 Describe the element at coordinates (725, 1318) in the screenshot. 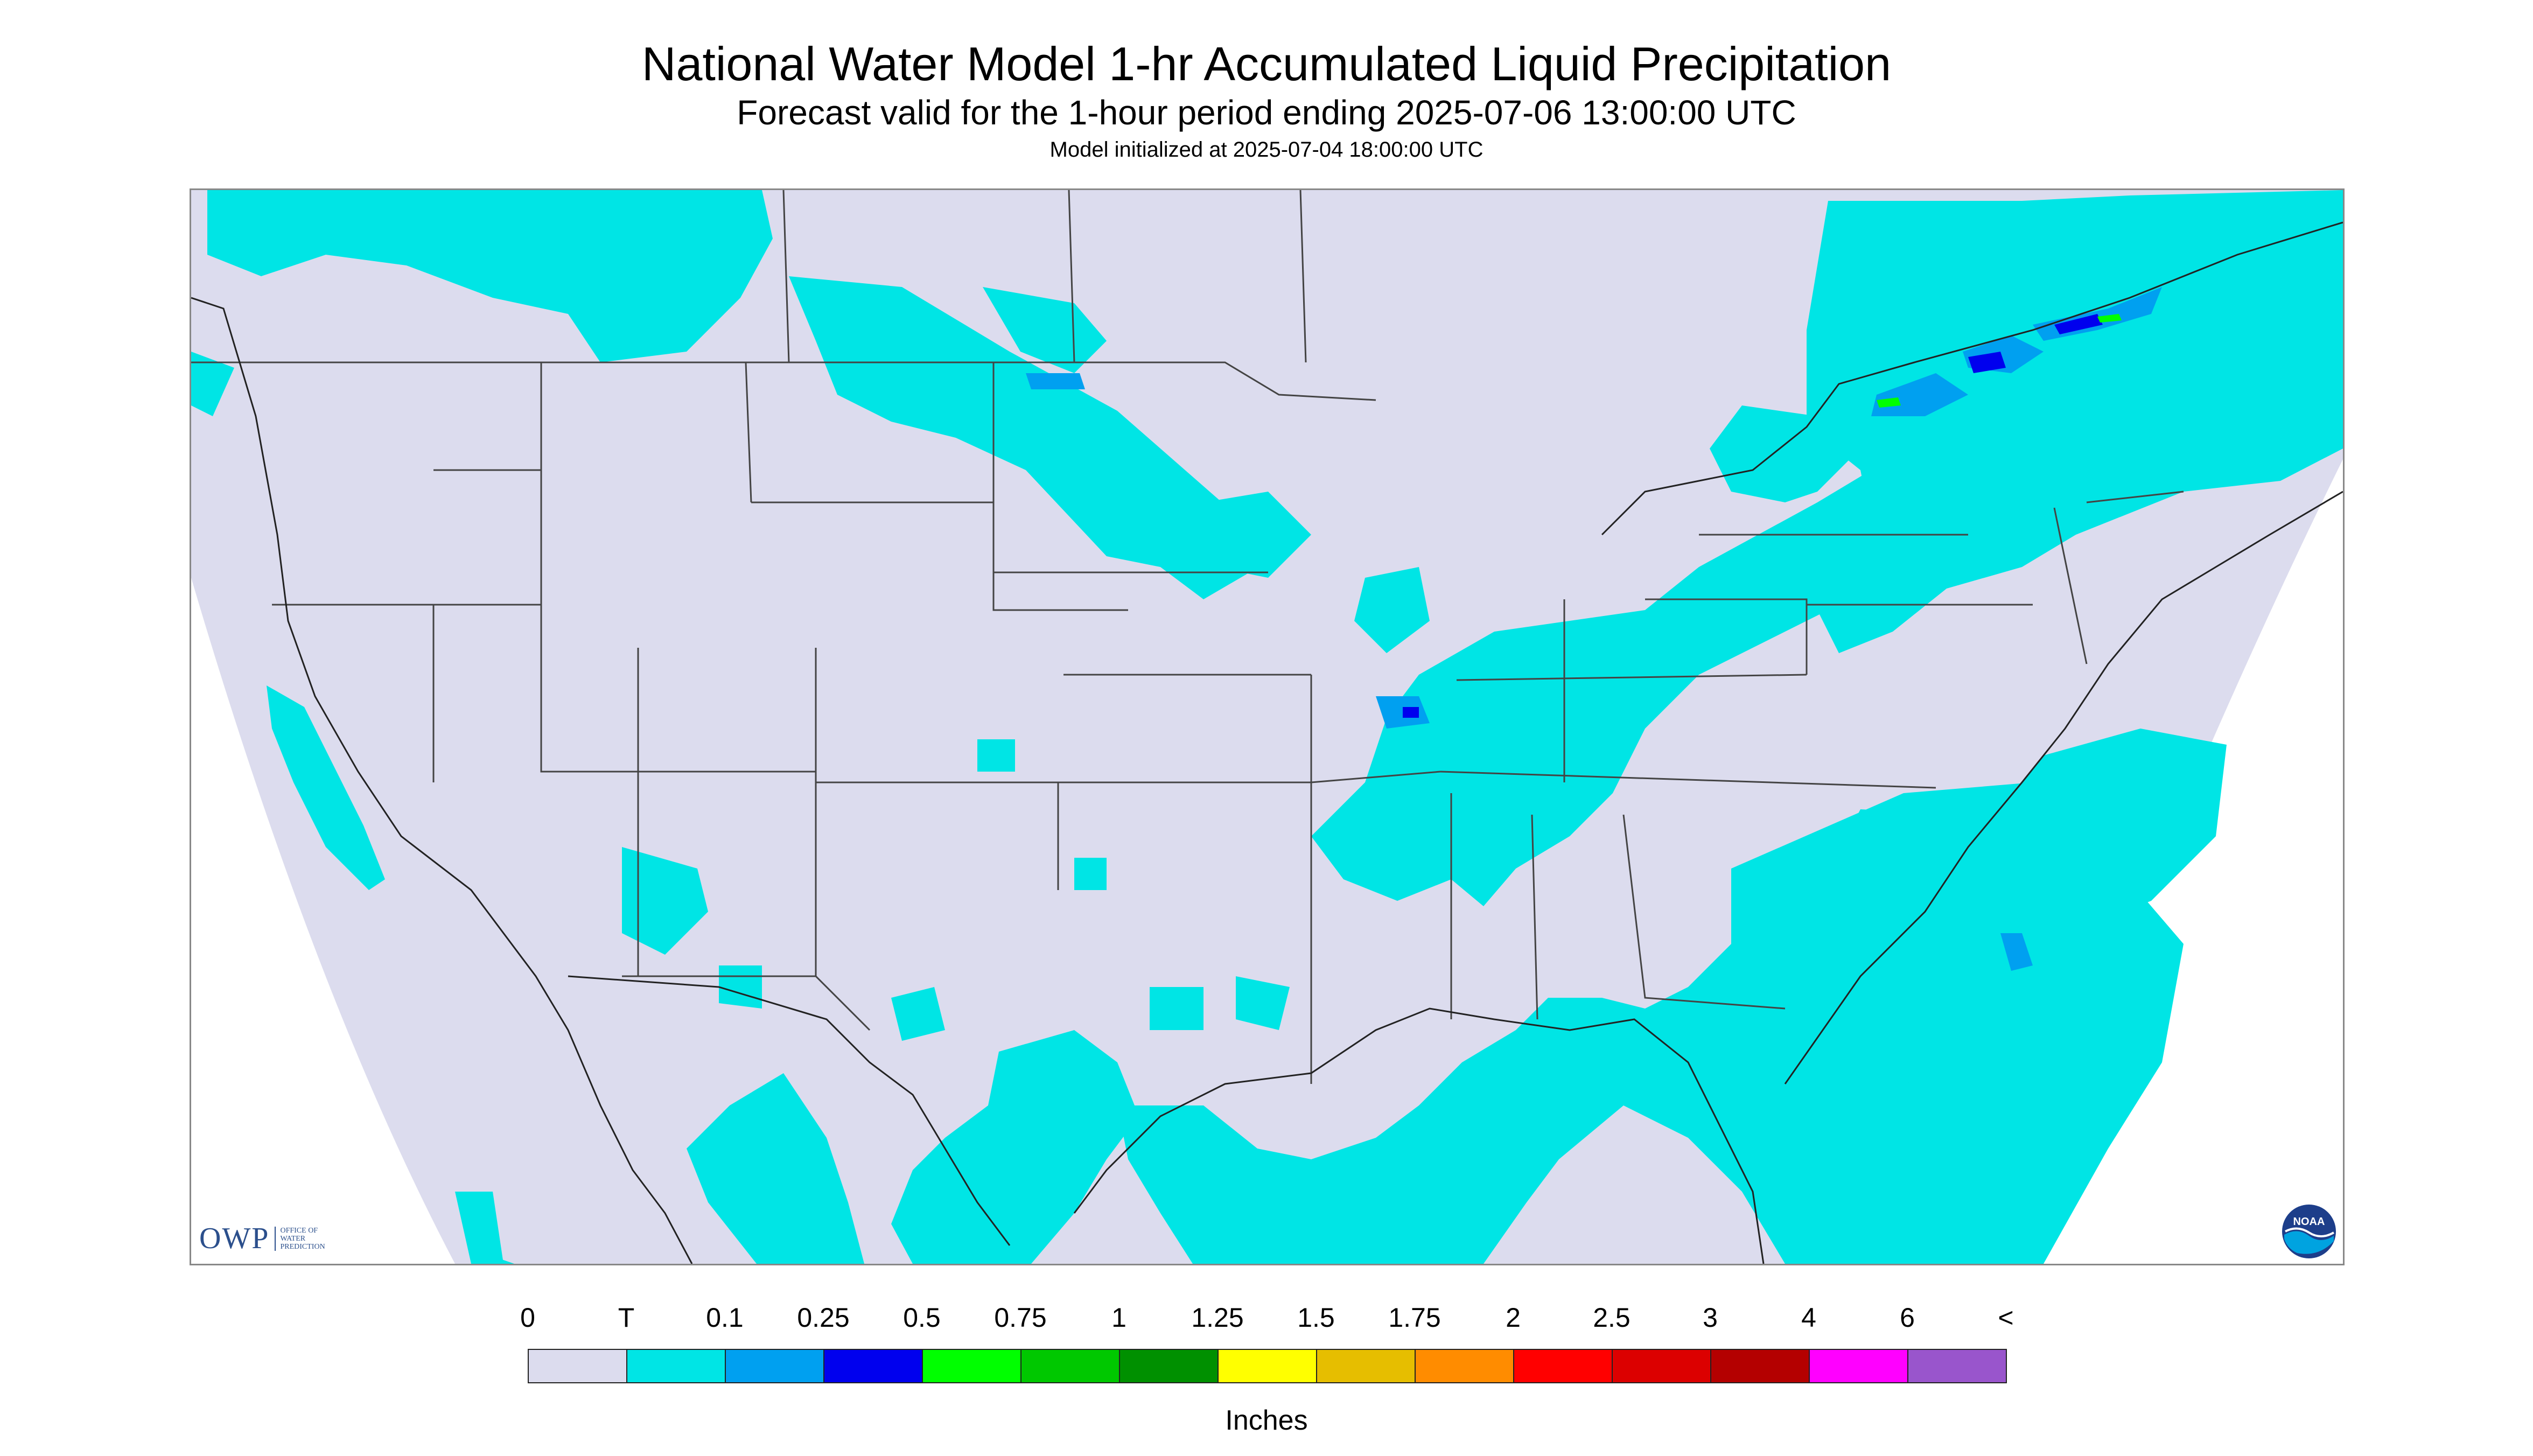

I see `legend-tick-label: 0.1` at that location.